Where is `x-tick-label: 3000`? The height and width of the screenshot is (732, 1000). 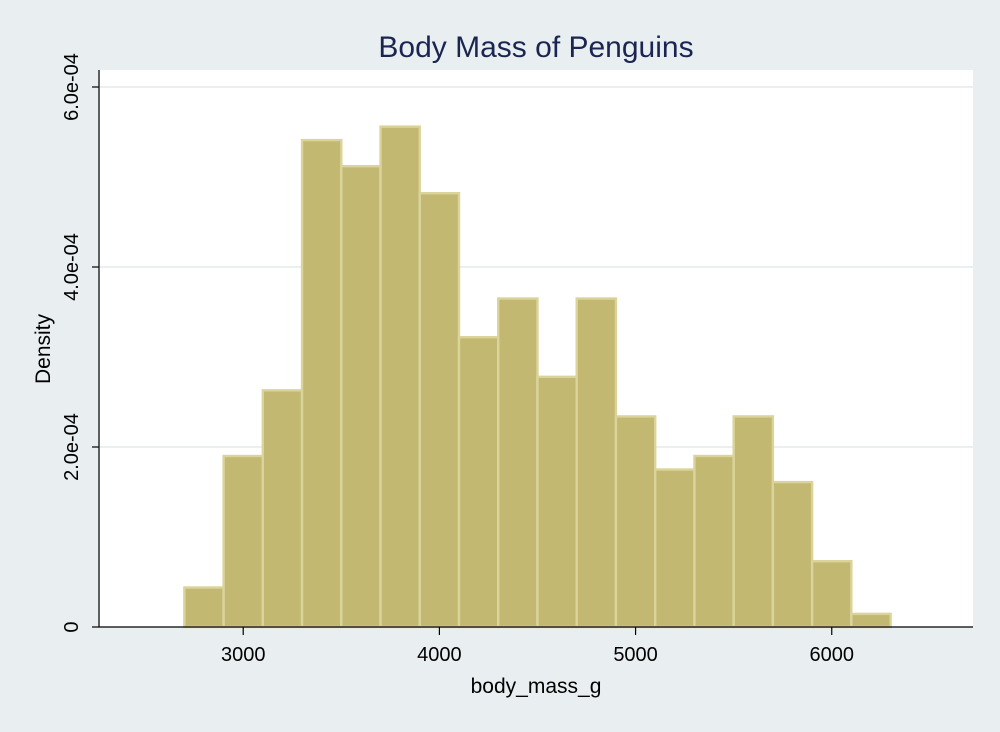
x-tick-label: 3000 is located at coordinates (243, 655).